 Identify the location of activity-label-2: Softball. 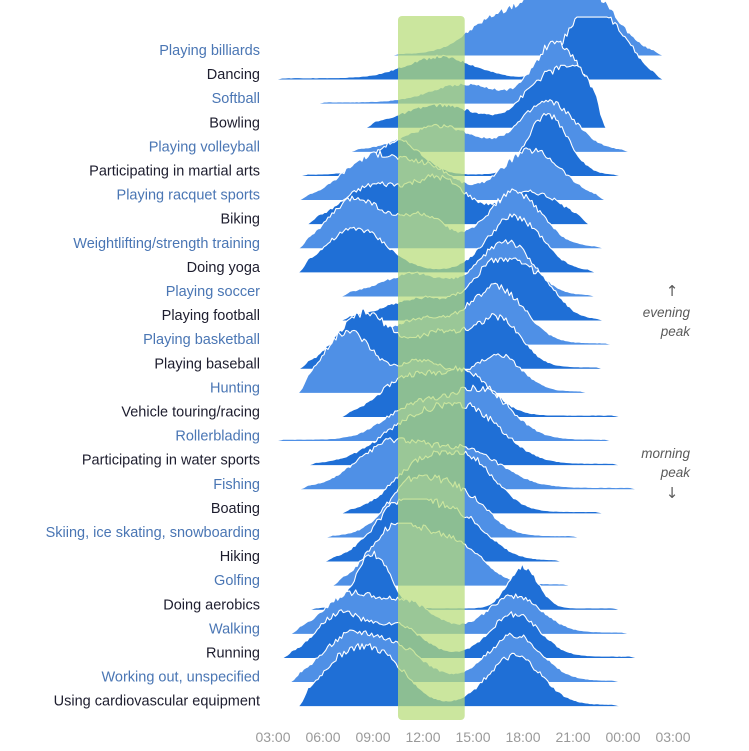
(236, 99).